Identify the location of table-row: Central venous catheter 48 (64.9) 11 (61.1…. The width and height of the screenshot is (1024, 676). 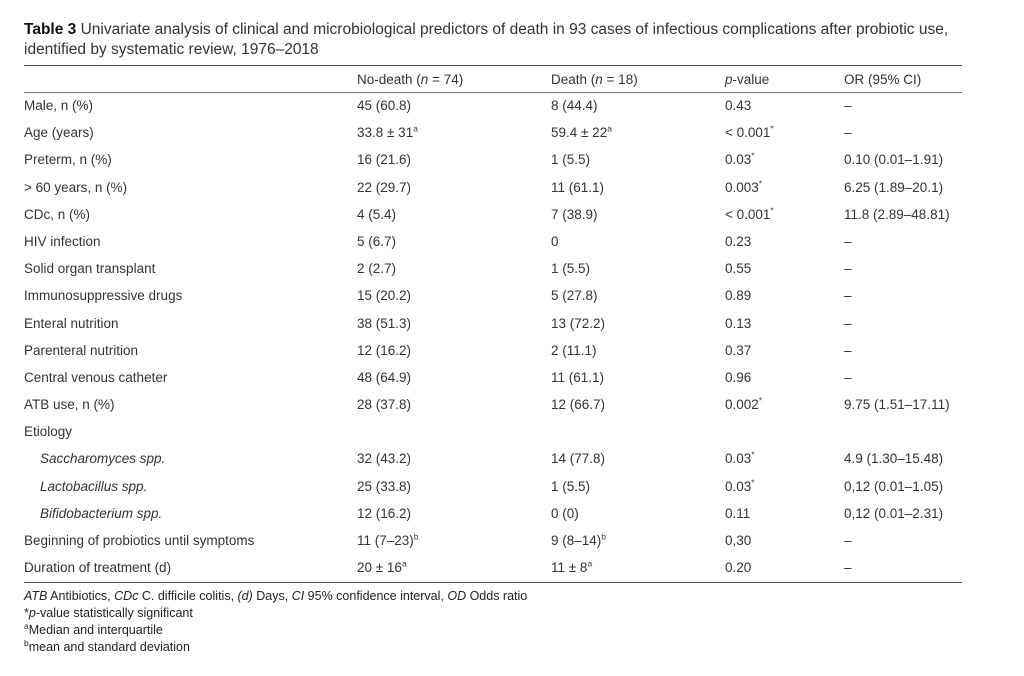
(512, 377).